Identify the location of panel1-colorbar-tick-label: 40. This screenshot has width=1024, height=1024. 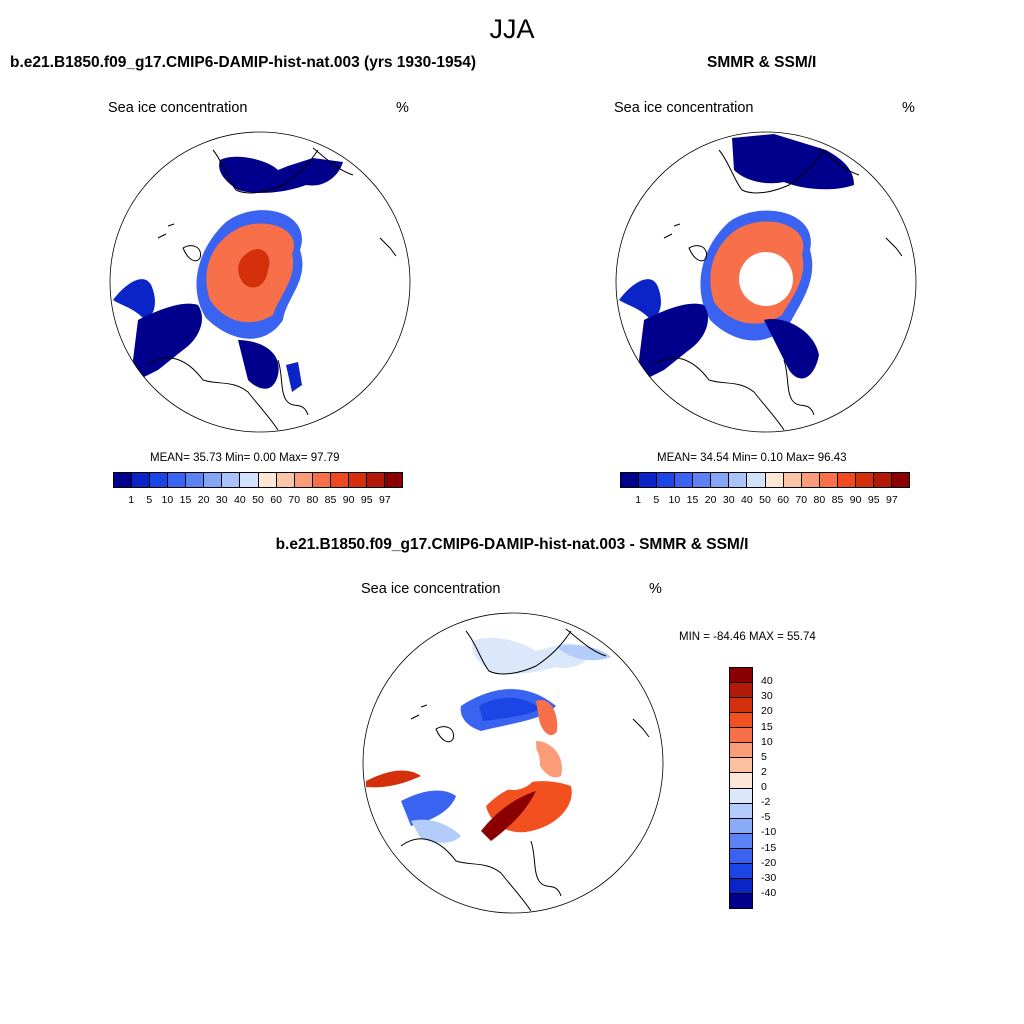
(240, 500).